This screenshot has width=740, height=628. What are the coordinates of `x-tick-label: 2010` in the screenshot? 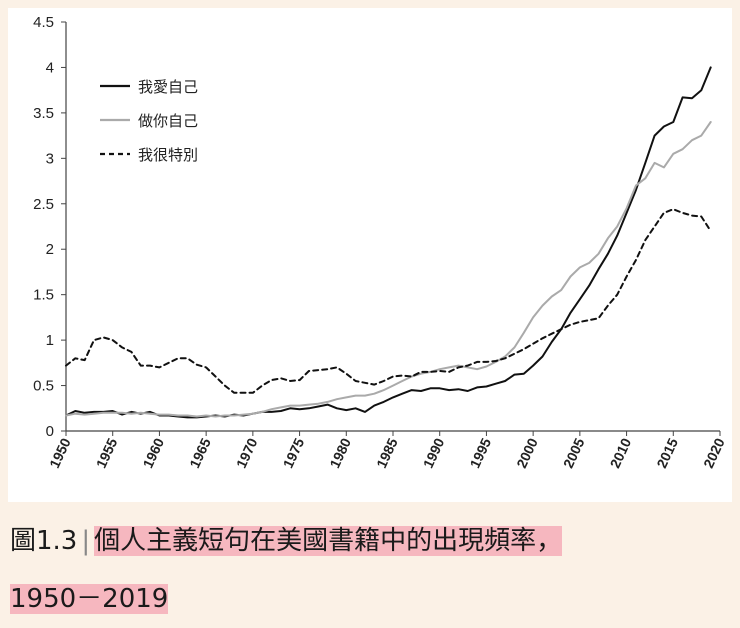 It's located at (621, 452).